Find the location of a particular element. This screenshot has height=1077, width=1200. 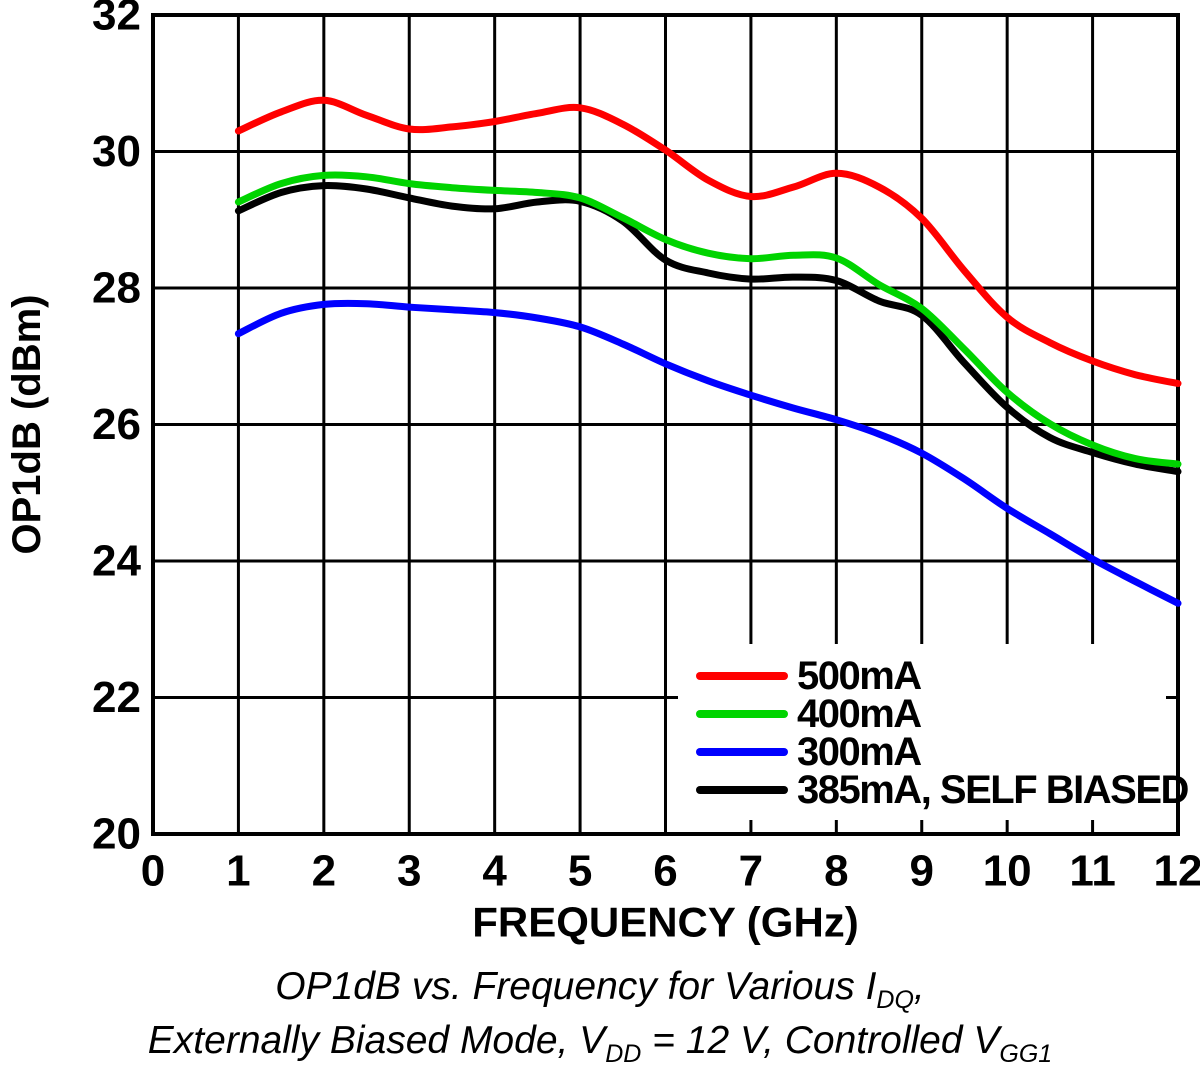

caption-line1-text: OP1dB vs. Frequency for Various I is located at coordinates (576, 986).